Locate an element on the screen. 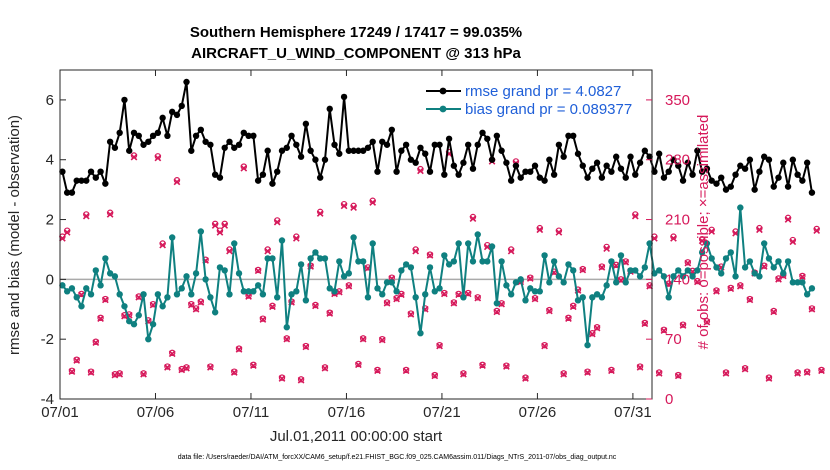 This screenshot has height=470, width=830. y-right-tick-label: 210 is located at coordinates (677, 220).